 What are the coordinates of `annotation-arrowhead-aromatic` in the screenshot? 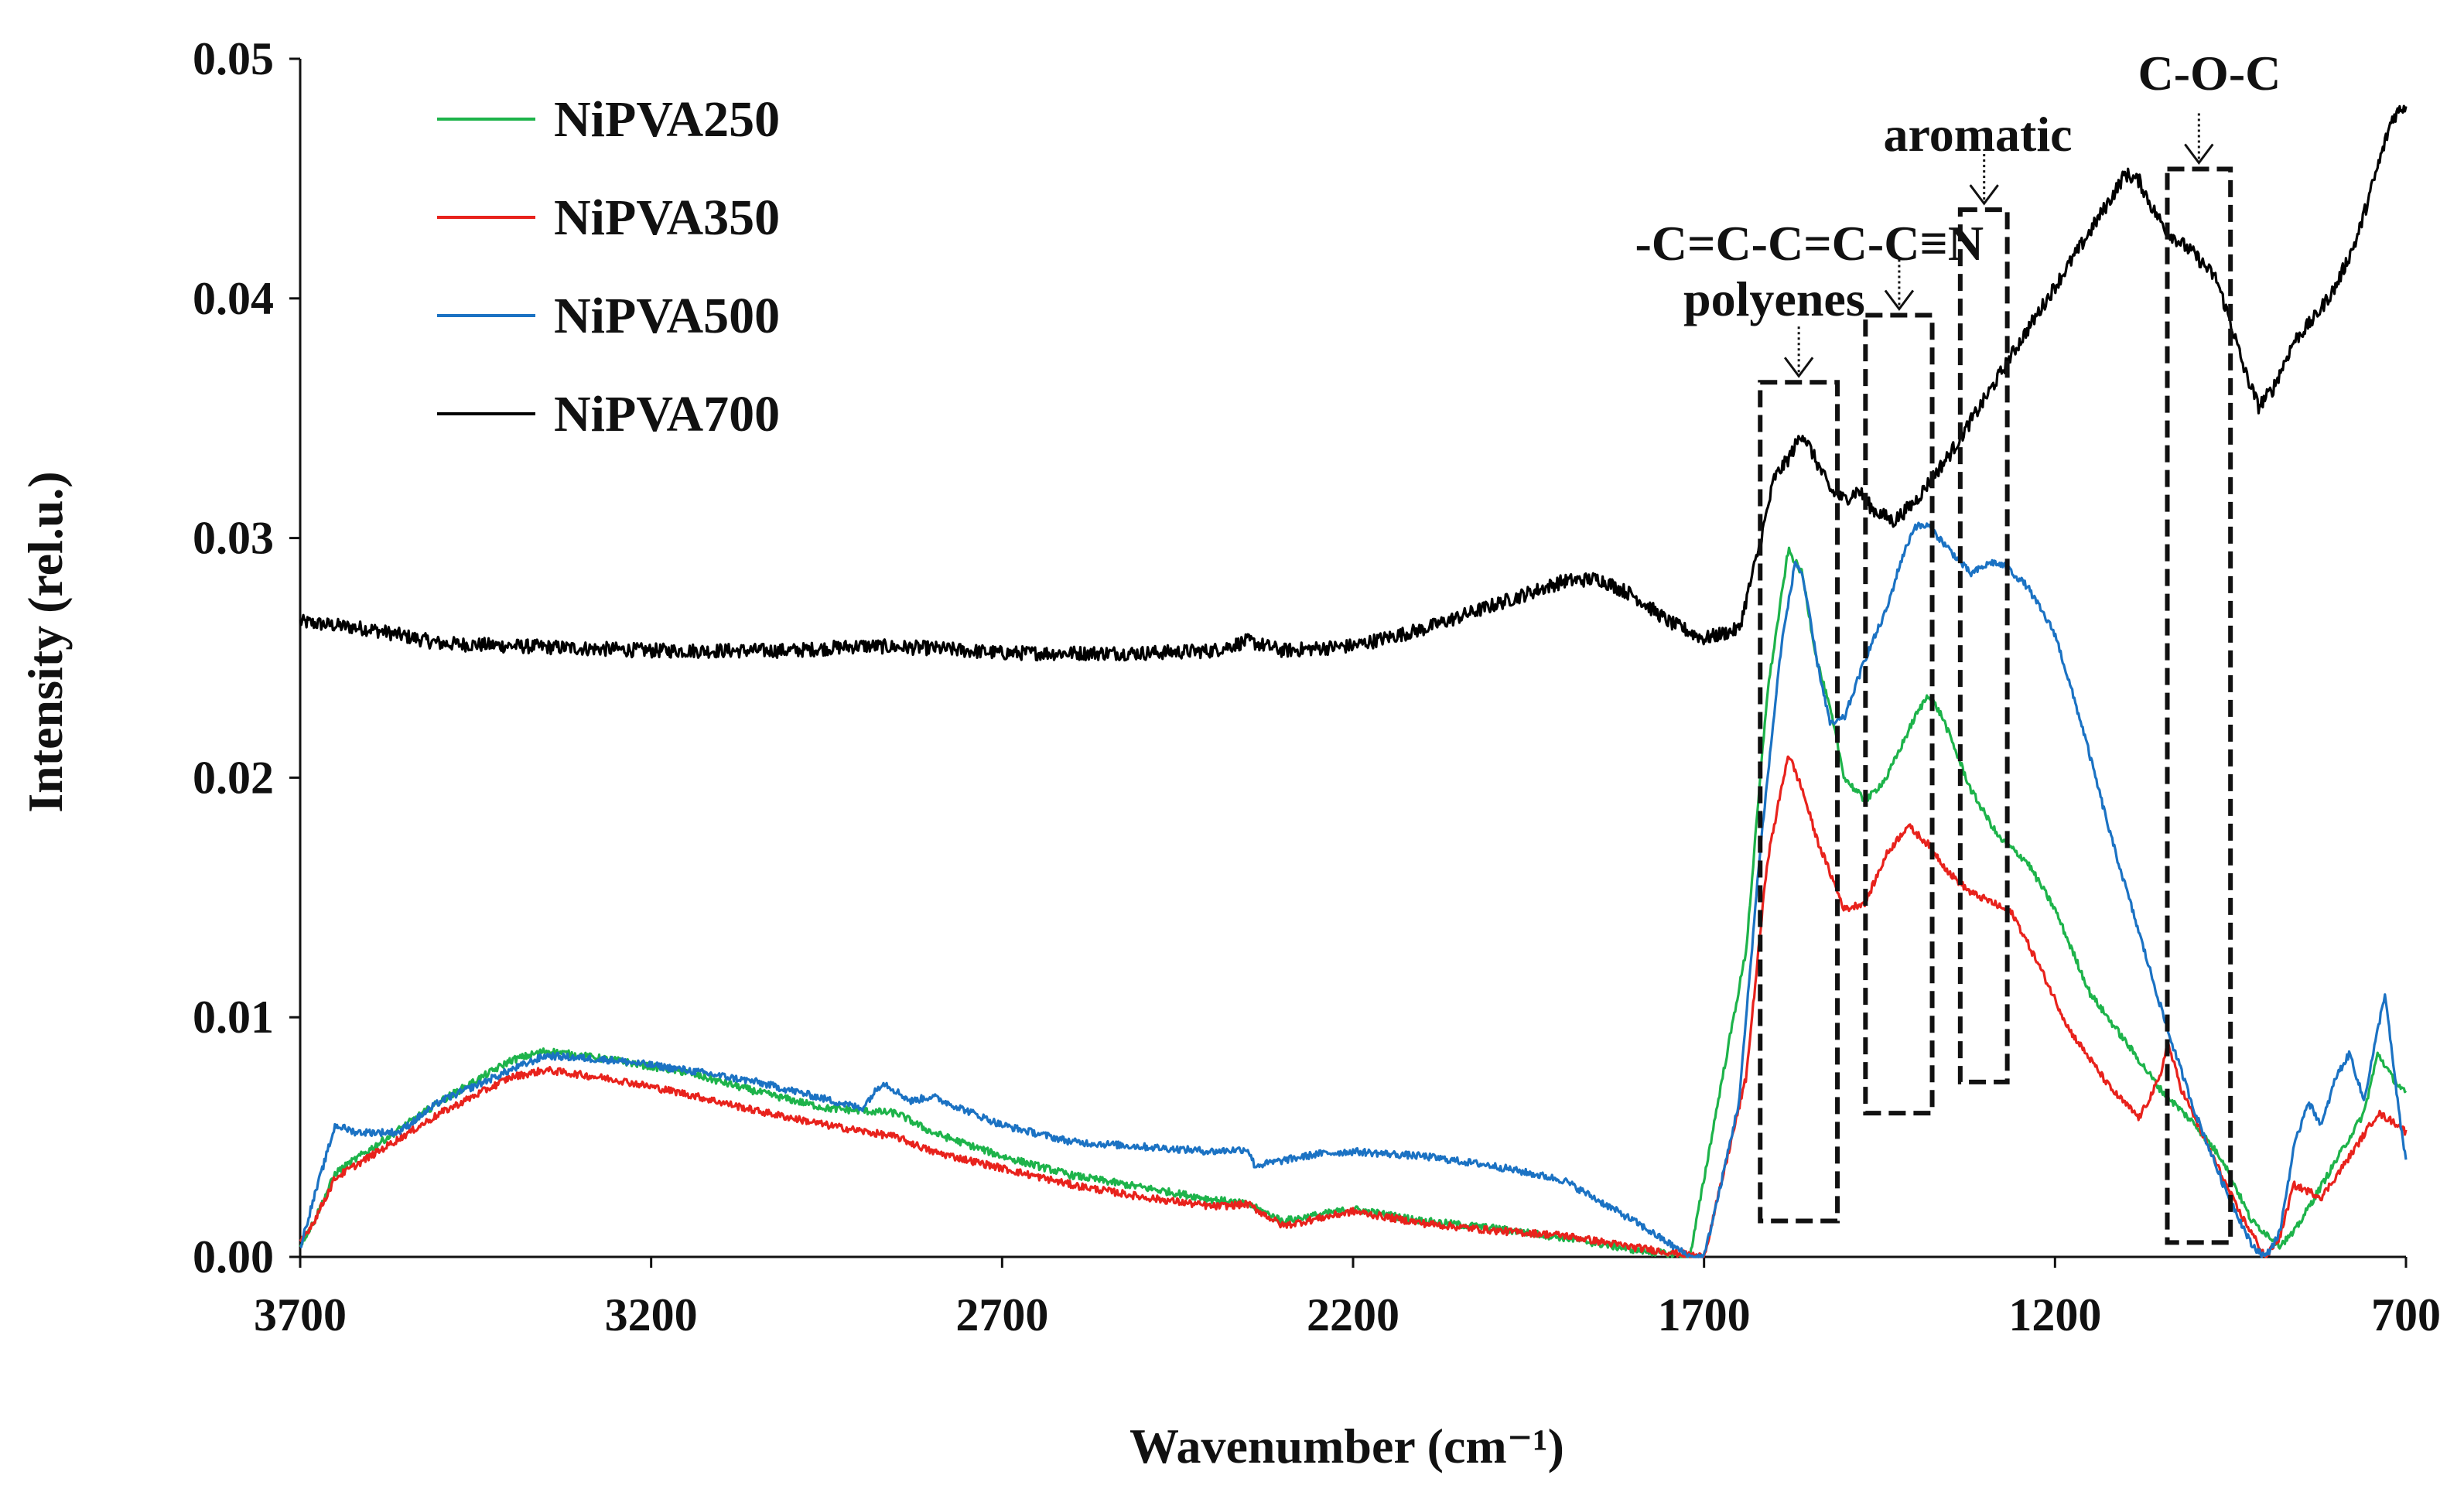 It's located at (1984, 195).